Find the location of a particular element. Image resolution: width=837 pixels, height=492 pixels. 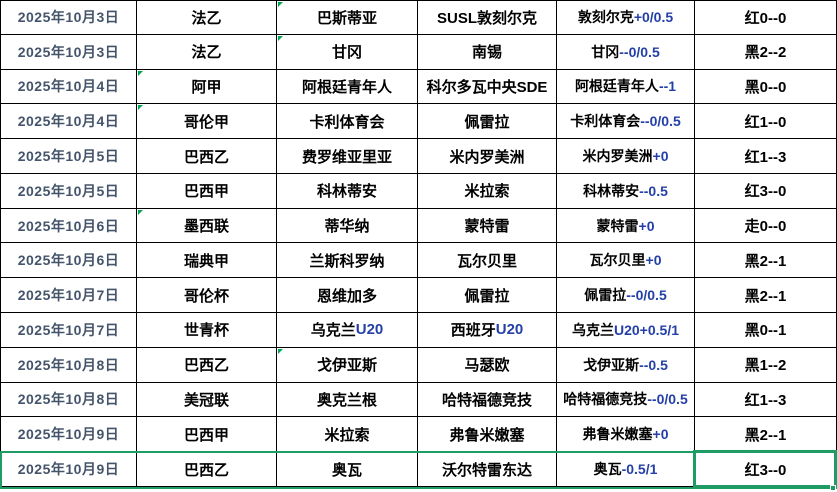

cell-home: 戈伊亚斯 is located at coordinates (347, 365).